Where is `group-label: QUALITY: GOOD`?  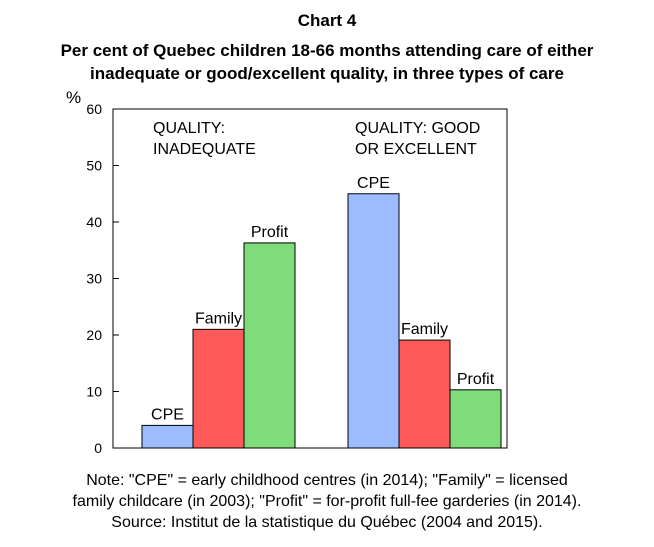 group-label: QUALITY: GOOD is located at coordinates (417, 128).